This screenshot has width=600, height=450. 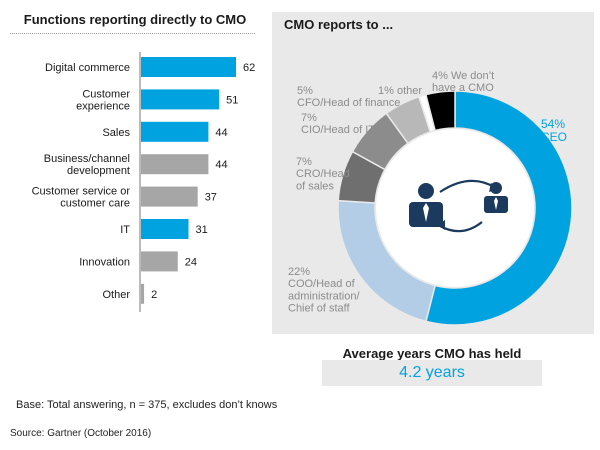 What do you see at coordinates (463, 76) in the screenshot?
I see `donut-slice-label: 4% We don’t` at bounding box center [463, 76].